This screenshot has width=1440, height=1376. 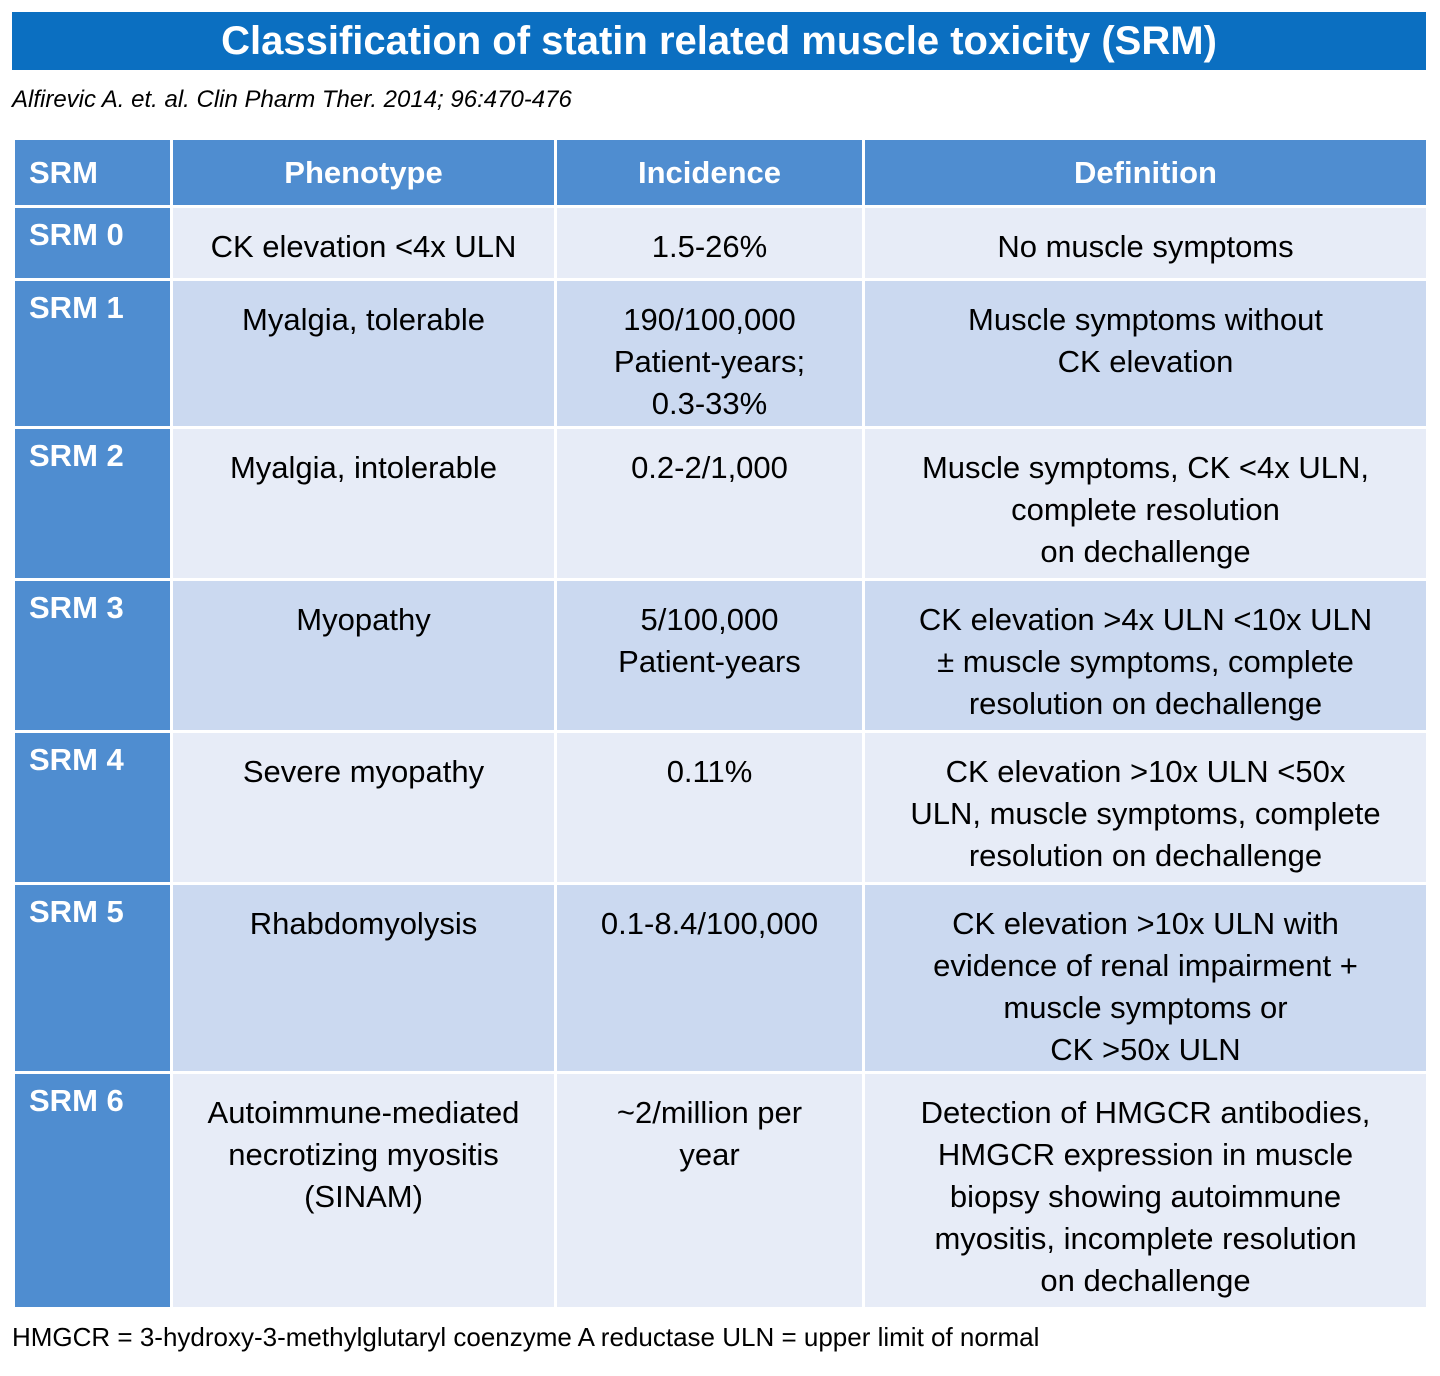 I want to click on definition-line: CK elevation >10x ULN <50x, so click(x=1145, y=771).